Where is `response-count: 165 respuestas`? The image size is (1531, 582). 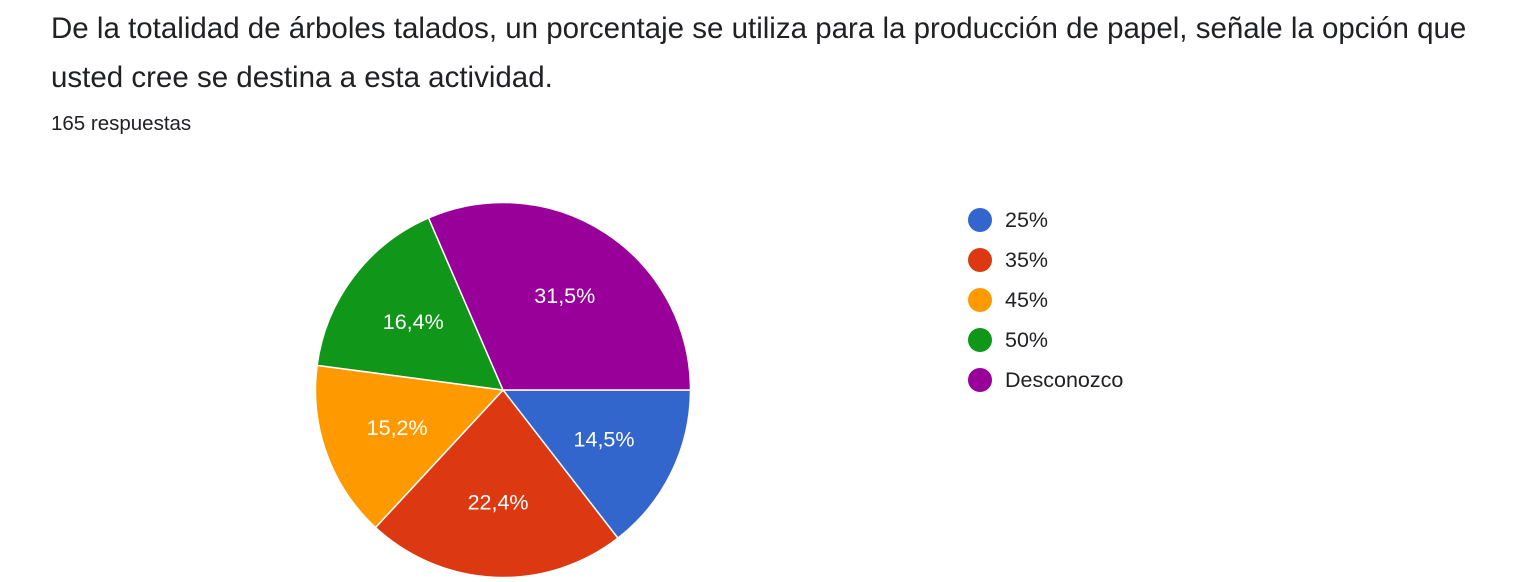 response-count: 165 respuestas is located at coordinates (121, 123).